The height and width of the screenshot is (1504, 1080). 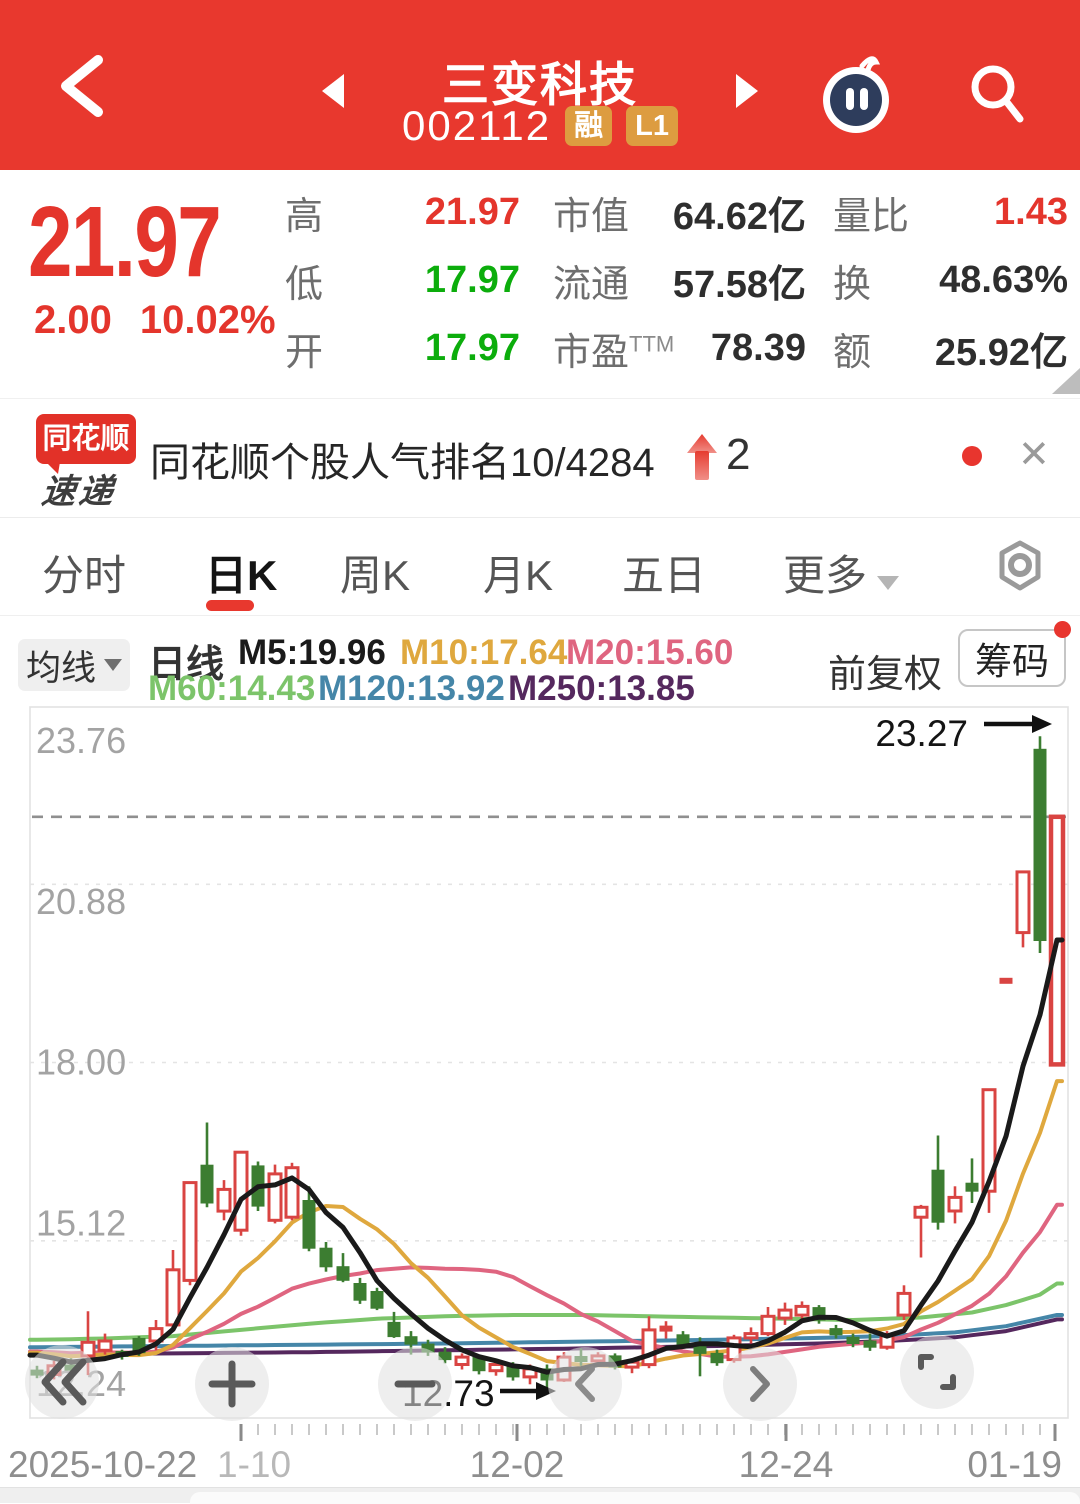 I want to click on x-axis-ruler, so click(x=540, y=1433).